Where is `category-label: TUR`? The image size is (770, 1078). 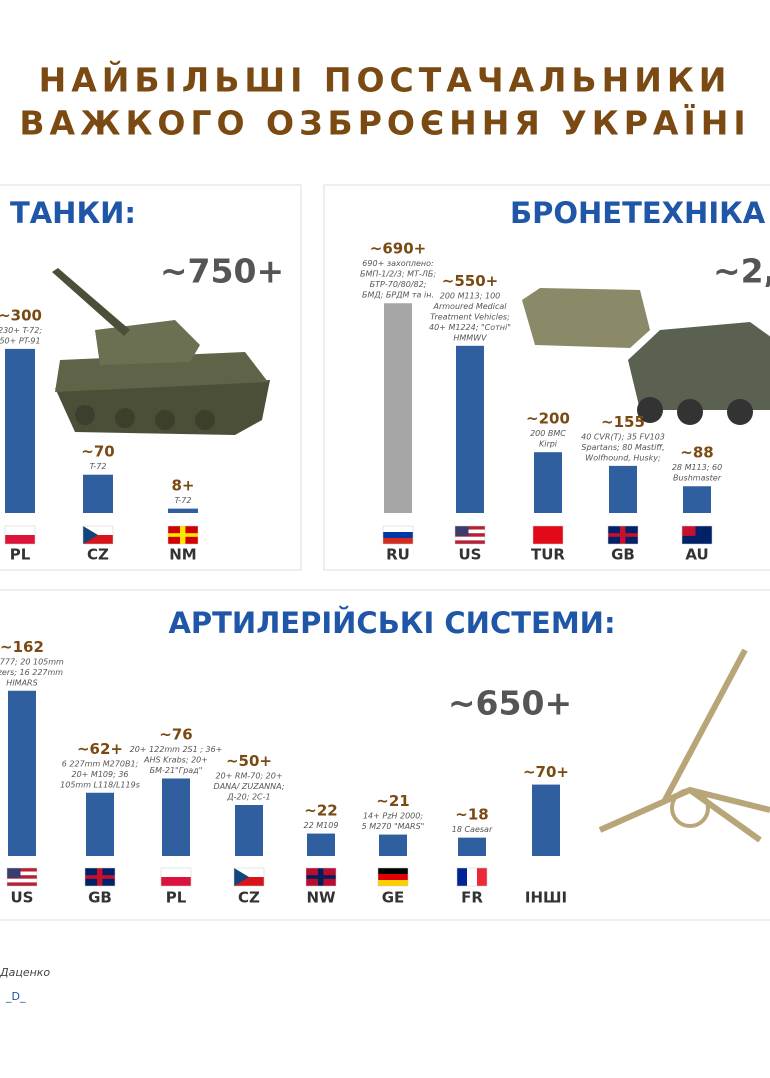
category-label: TUR is located at coordinates (548, 555).